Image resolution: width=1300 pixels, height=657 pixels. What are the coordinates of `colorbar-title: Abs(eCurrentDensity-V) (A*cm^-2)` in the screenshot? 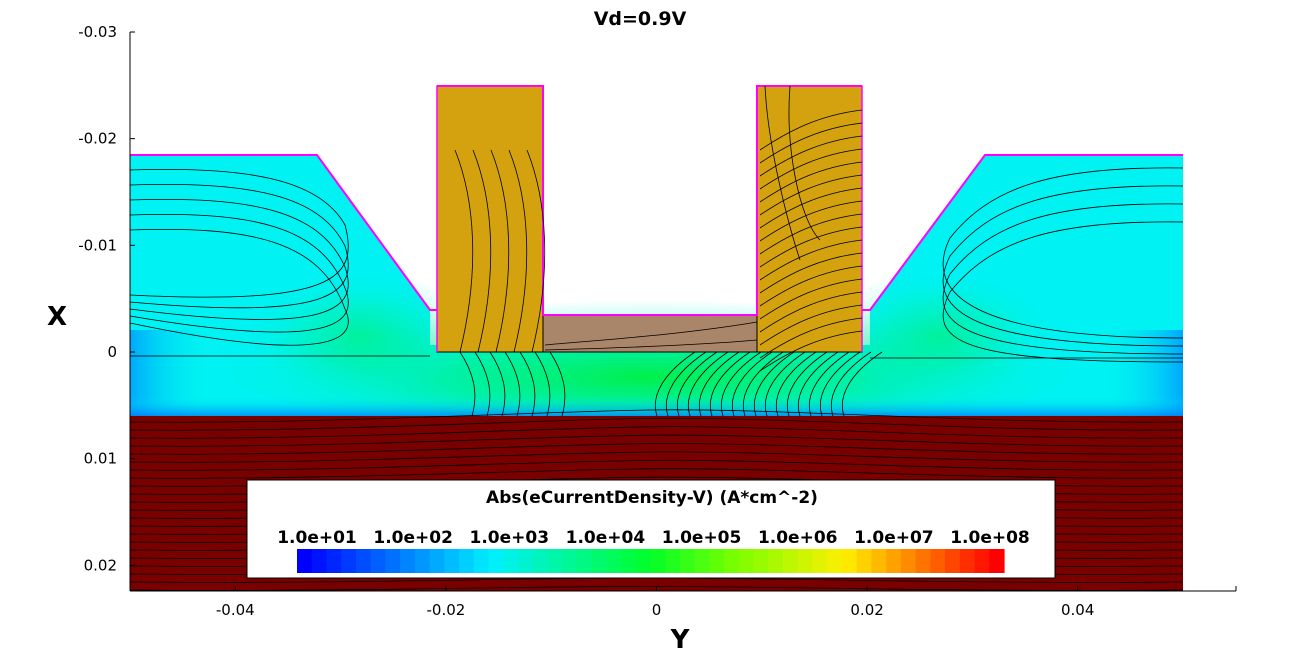 It's located at (652, 498).